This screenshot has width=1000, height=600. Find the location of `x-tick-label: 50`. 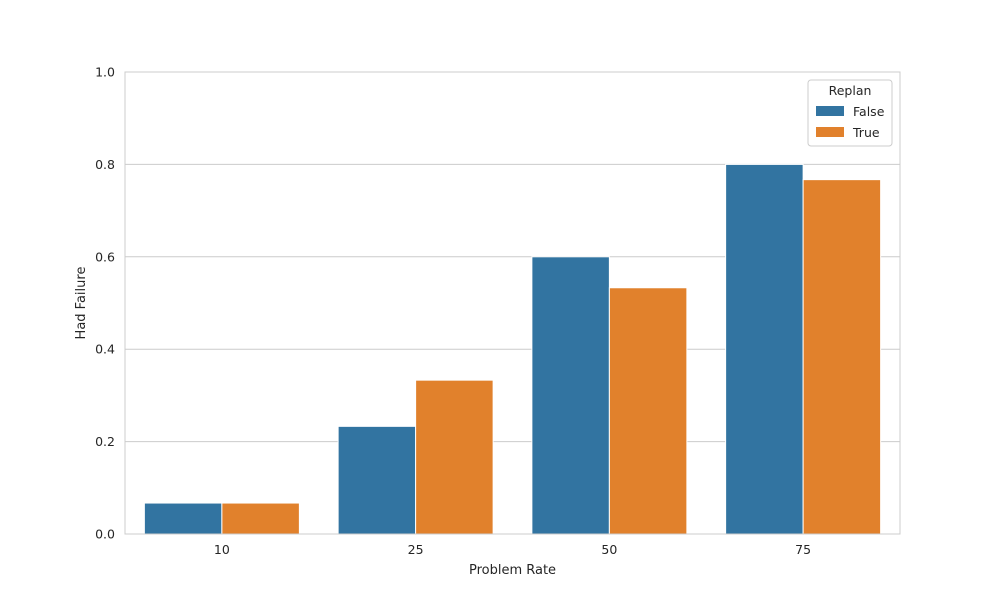

x-tick-label: 50 is located at coordinates (609, 549).